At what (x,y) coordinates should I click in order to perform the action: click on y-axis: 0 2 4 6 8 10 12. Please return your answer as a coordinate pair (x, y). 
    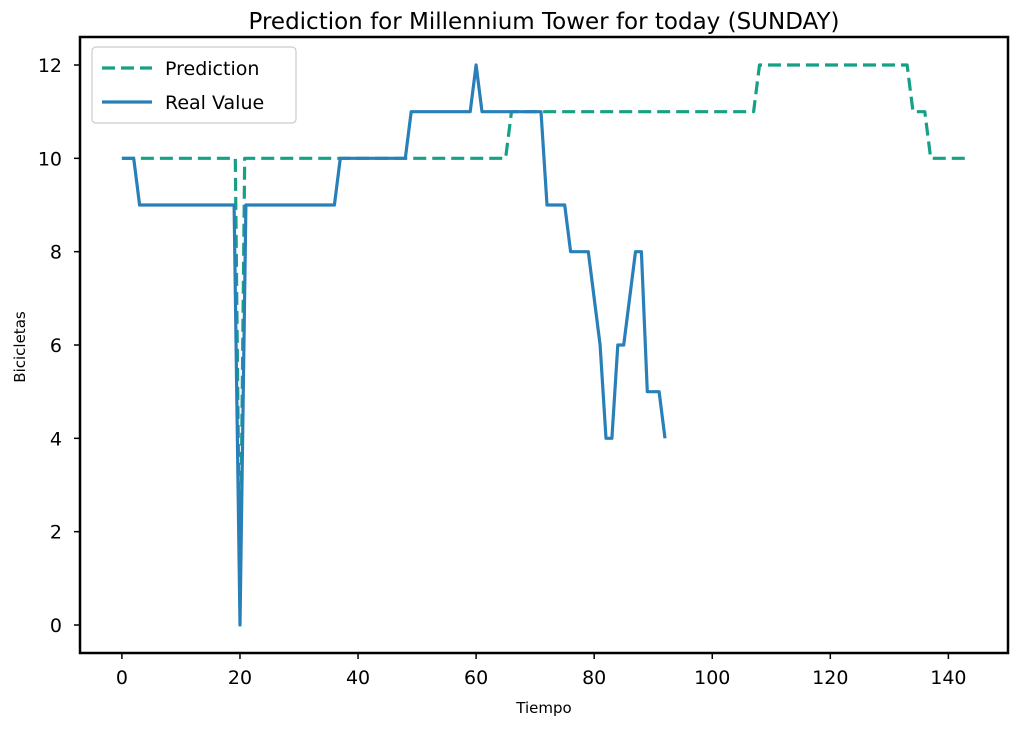
    Looking at the image, I should click on (59, 346).